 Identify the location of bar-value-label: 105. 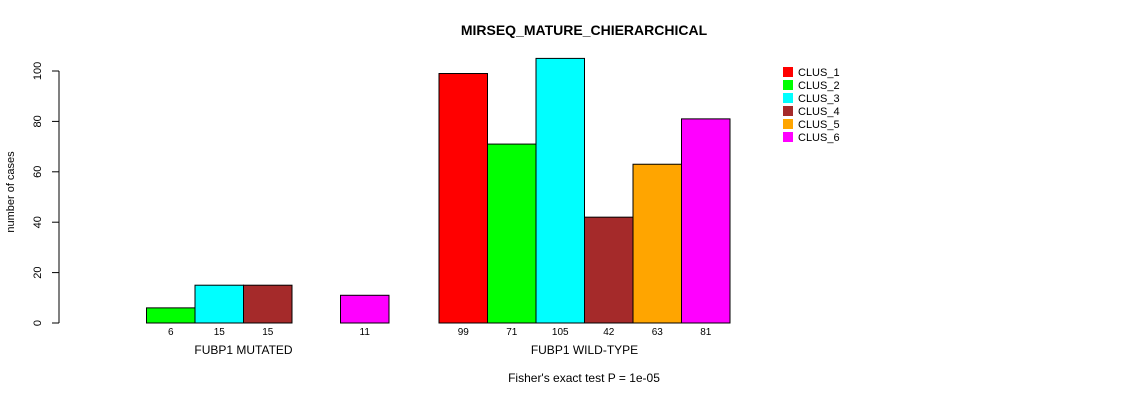
(560, 332).